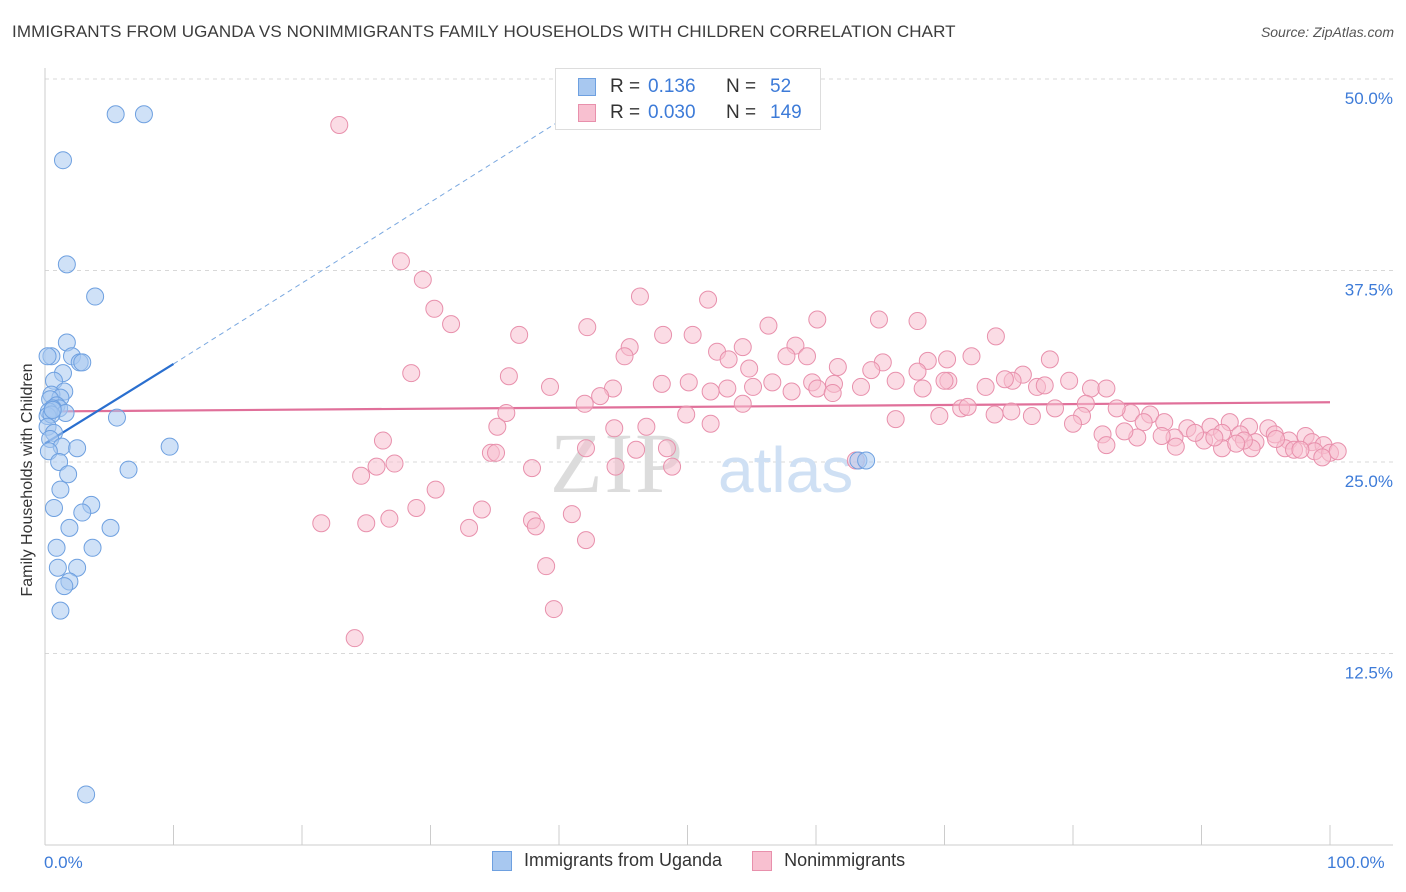 The height and width of the screenshot is (892, 1406). What do you see at coordinates (63, 862) in the screenshot?
I see `x-tick-label-min: 0.0%` at bounding box center [63, 862].